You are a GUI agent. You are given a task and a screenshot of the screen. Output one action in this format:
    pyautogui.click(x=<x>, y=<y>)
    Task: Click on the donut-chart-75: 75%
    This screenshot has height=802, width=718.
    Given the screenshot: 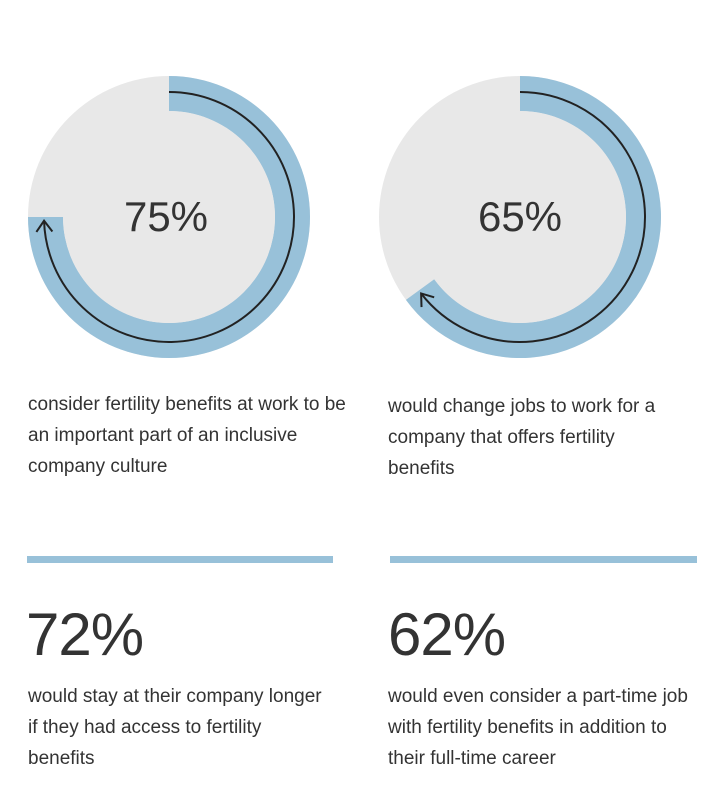 What is the action you would take?
    pyautogui.click(x=169, y=217)
    